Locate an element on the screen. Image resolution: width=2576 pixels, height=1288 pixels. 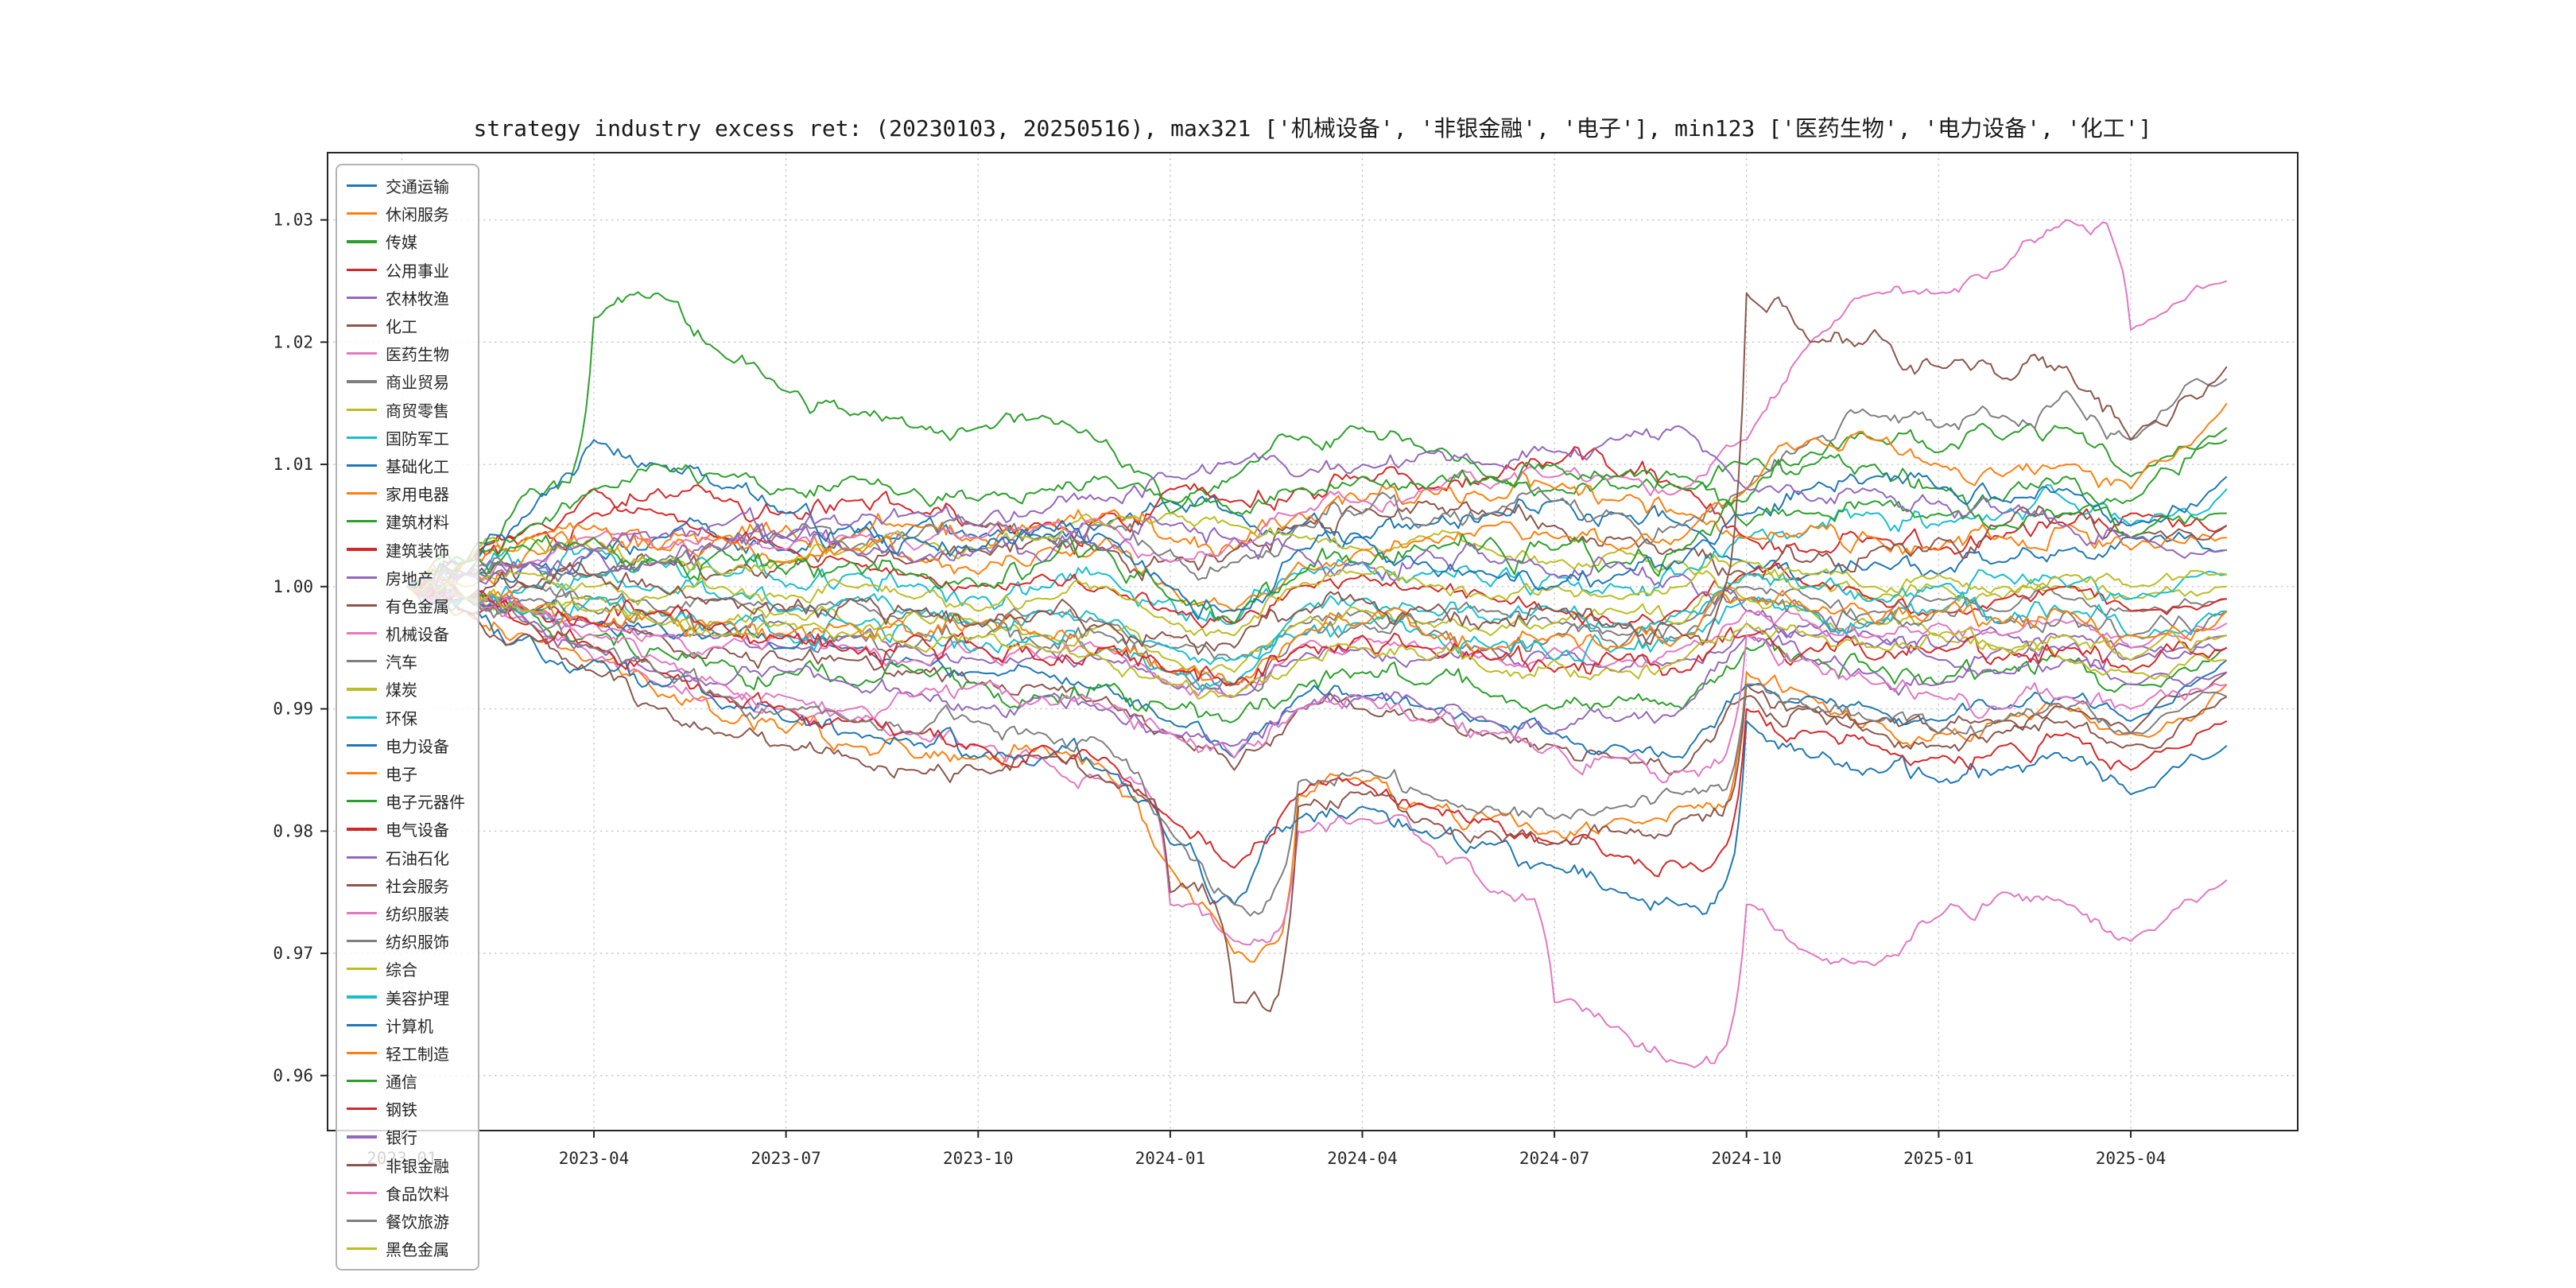
x-tick-label: 2024-01 is located at coordinates (1170, 1159).